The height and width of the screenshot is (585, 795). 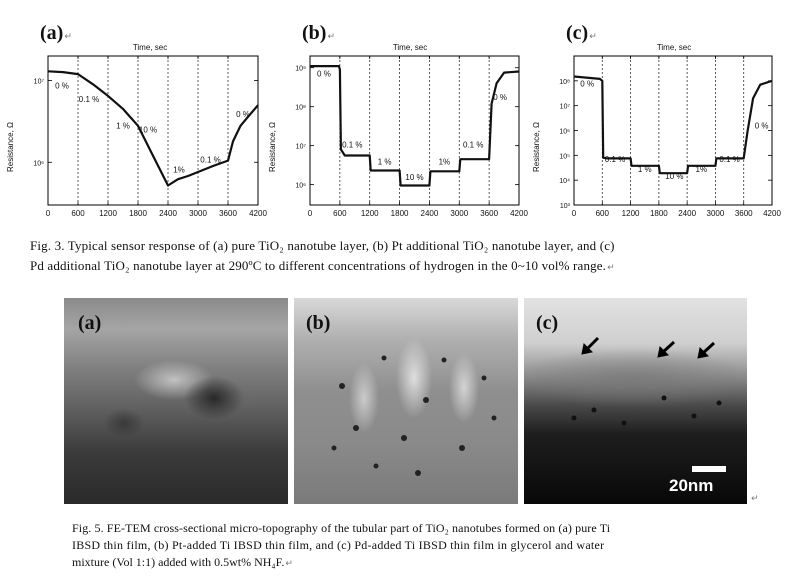 What do you see at coordinates (272, 147) in the screenshot?
I see `fig3-b-ylabel: Resistance, Ω` at bounding box center [272, 147].